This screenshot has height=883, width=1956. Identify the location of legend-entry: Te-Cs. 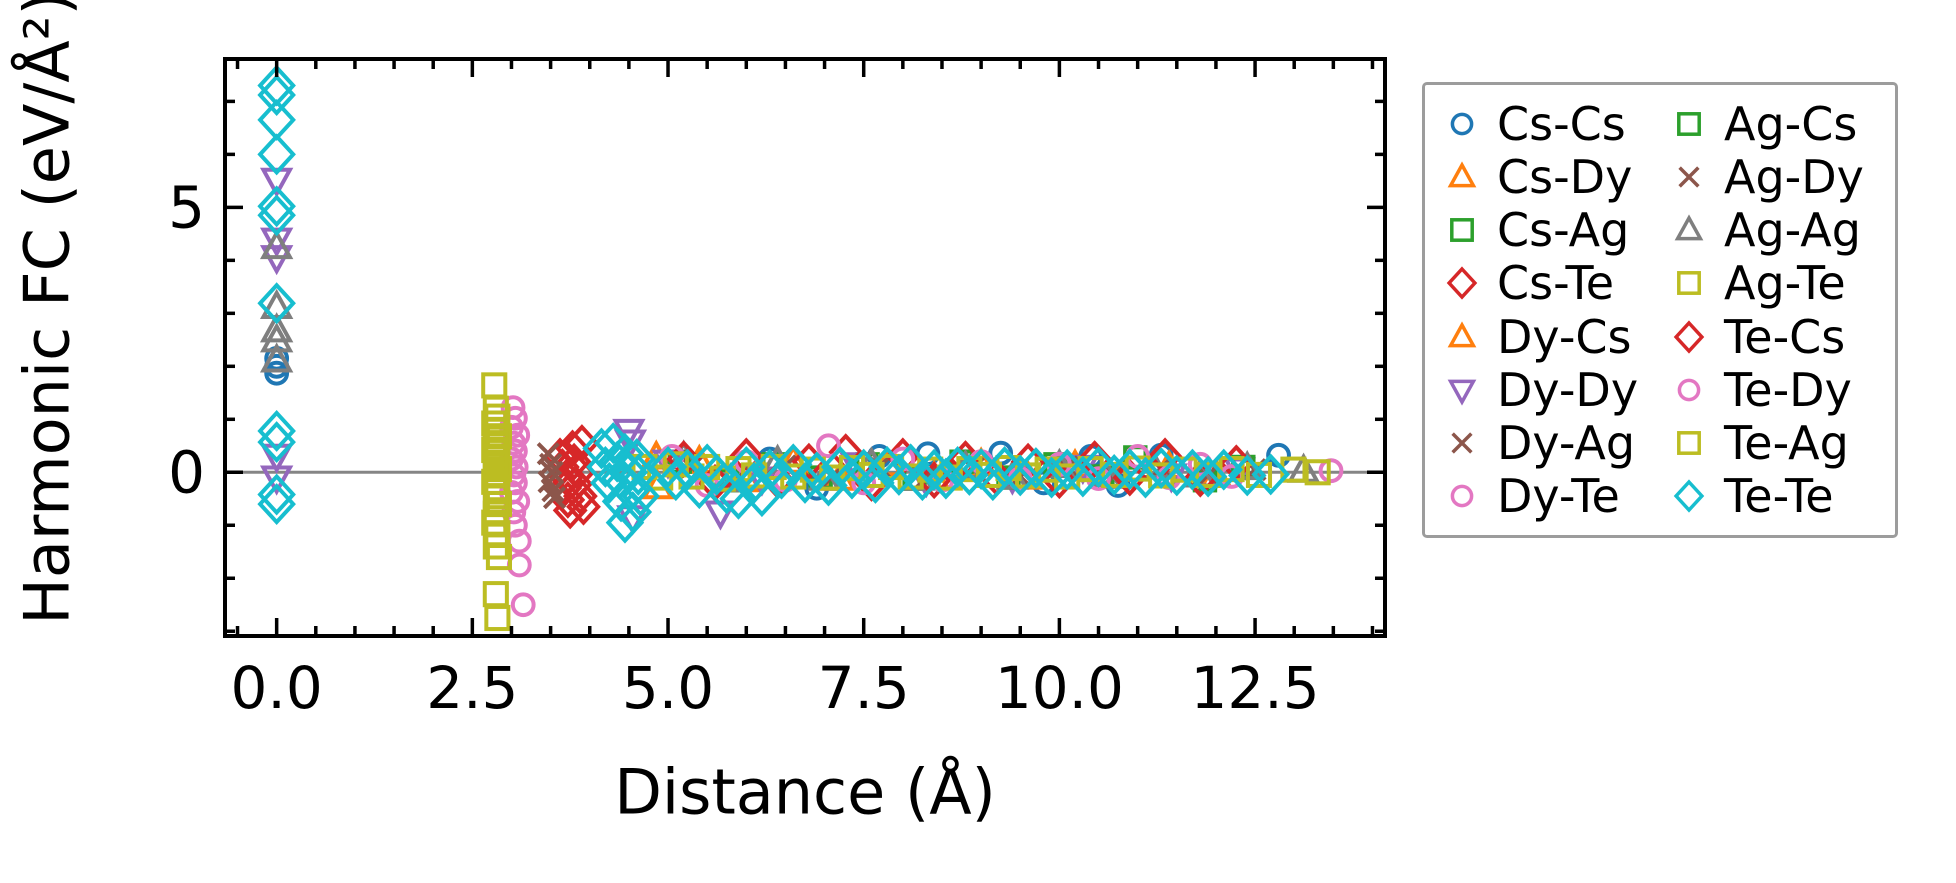
(1773, 336).